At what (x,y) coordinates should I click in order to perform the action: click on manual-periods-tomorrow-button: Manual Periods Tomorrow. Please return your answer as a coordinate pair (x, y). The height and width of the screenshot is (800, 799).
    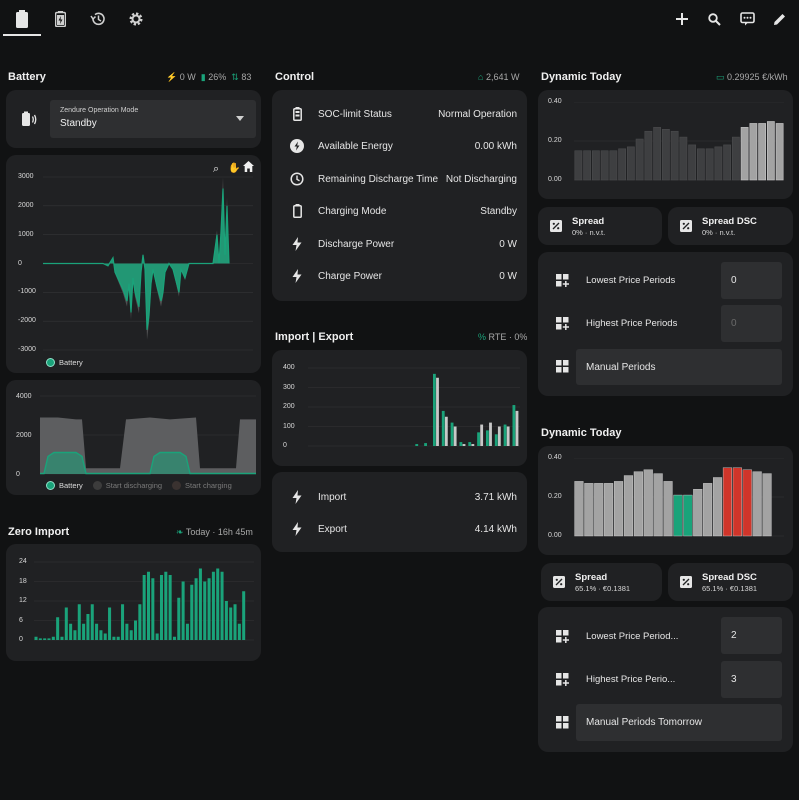
    Looking at the image, I should click on (679, 722).